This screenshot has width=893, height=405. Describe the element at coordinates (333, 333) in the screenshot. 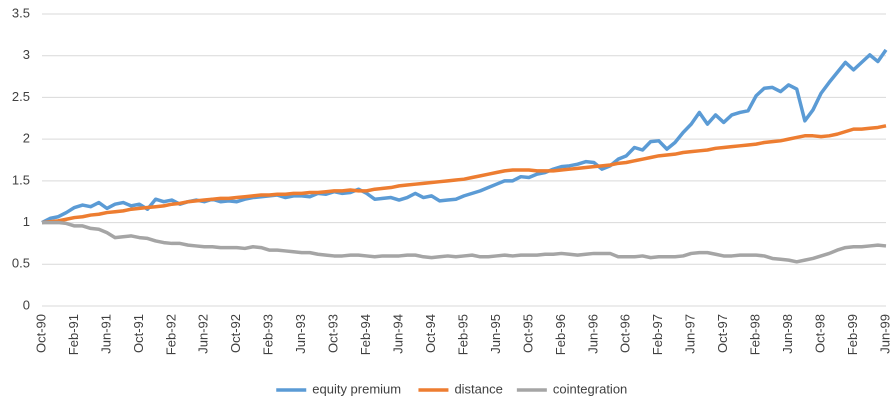

I see `x-tick-label: Oct-93` at that location.